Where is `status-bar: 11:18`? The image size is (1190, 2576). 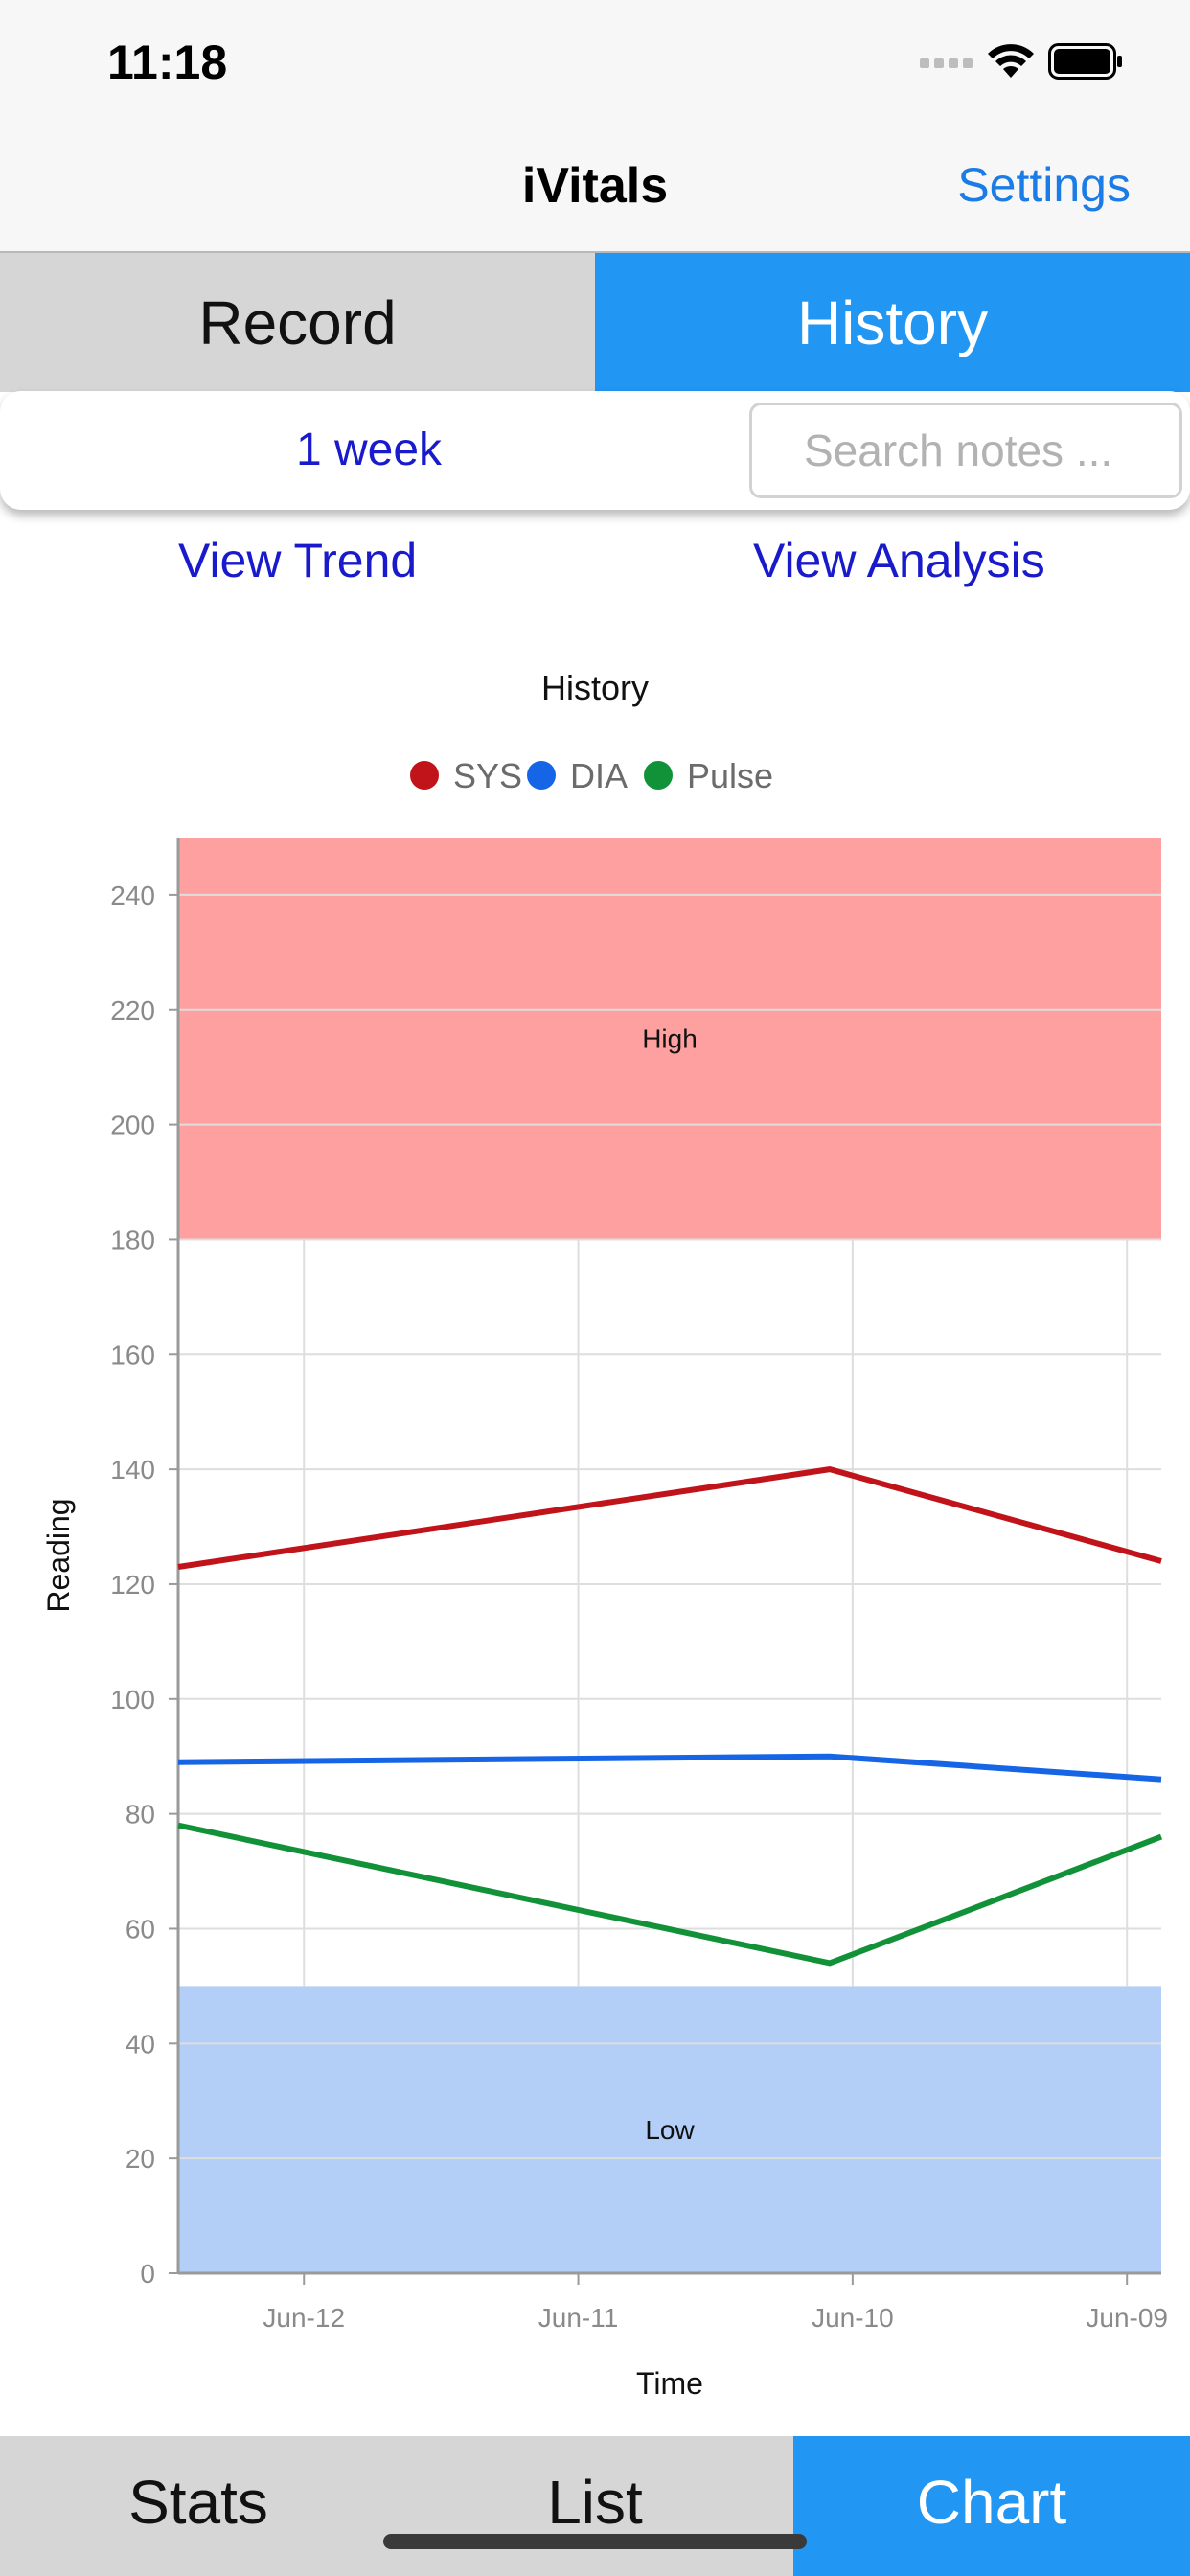
status-bar: 11:18 is located at coordinates (595, 64).